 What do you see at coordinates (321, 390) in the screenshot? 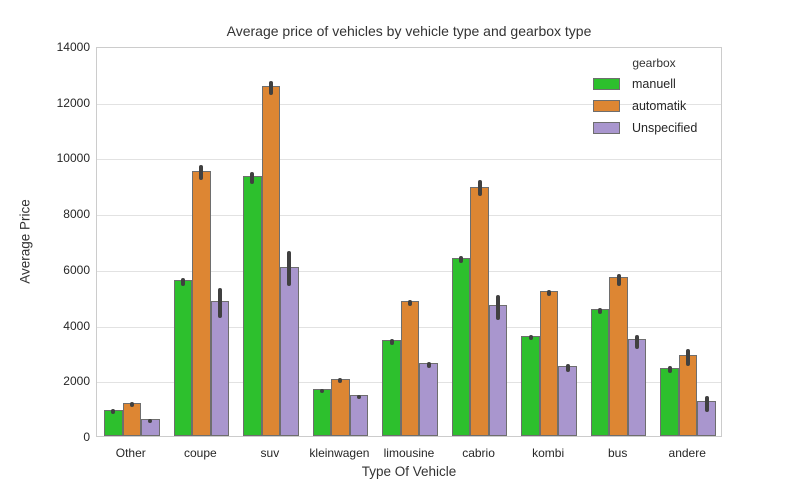
I see `error-bar-manuell-kleinwagen` at bounding box center [321, 390].